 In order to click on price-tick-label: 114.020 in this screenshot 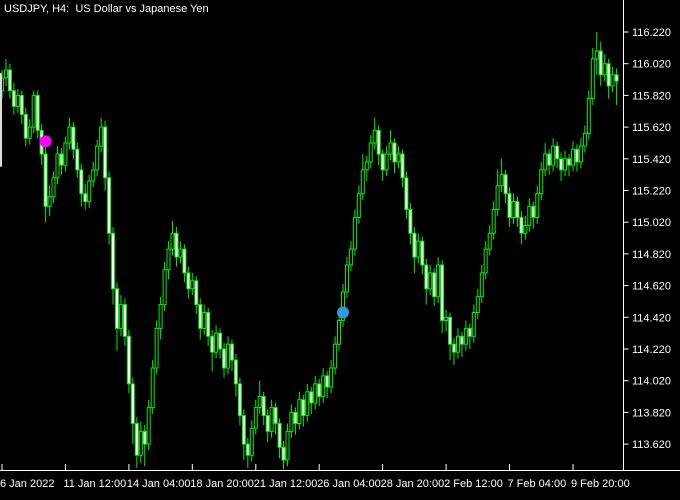, I will do `click(651, 382)`.